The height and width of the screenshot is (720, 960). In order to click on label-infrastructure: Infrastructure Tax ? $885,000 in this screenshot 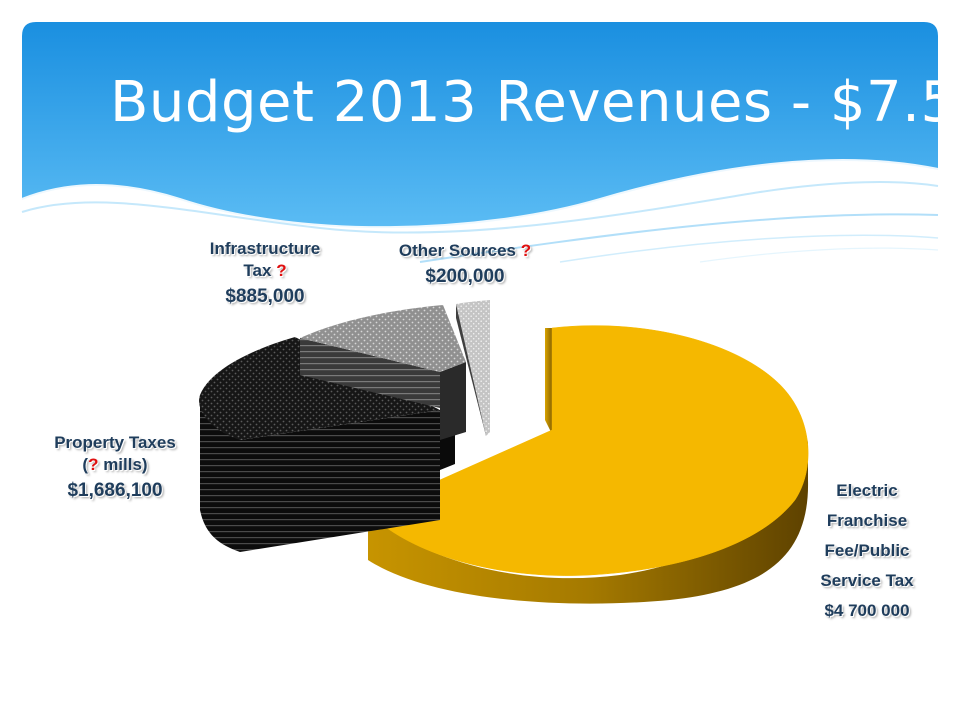, I will do `click(265, 274)`.